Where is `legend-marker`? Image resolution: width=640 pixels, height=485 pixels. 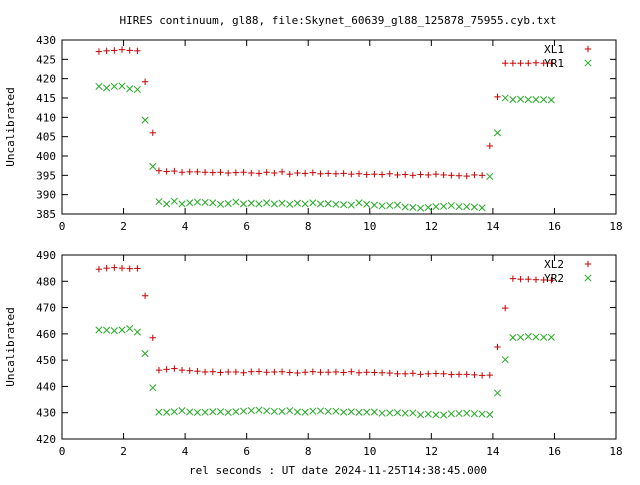
legend-marker is located at coordinates (588, 264).